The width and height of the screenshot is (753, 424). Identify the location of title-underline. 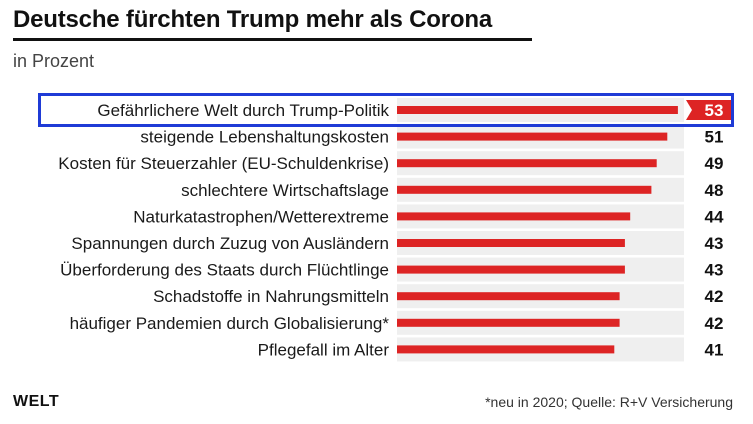
(272, 39).